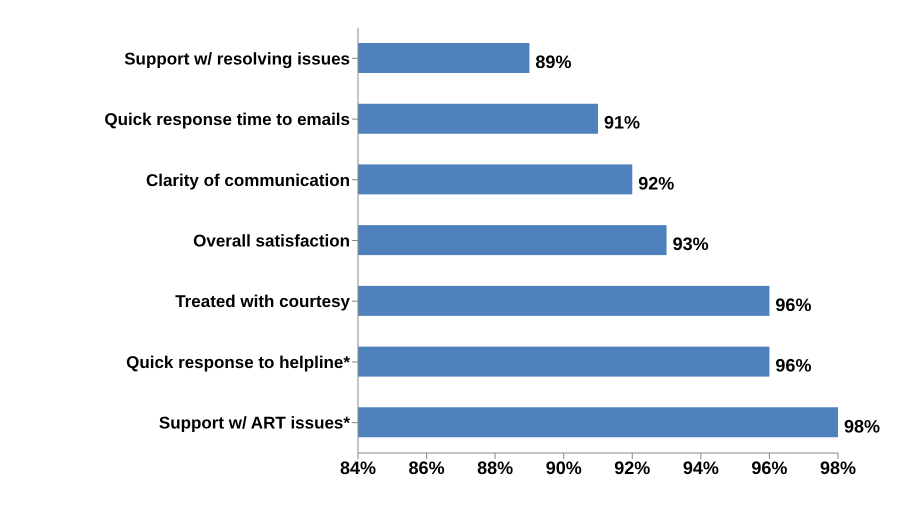 The width and height of the screenshot is (909, 509). I want to click on x-tick-label: 96%, so click(769, 468).